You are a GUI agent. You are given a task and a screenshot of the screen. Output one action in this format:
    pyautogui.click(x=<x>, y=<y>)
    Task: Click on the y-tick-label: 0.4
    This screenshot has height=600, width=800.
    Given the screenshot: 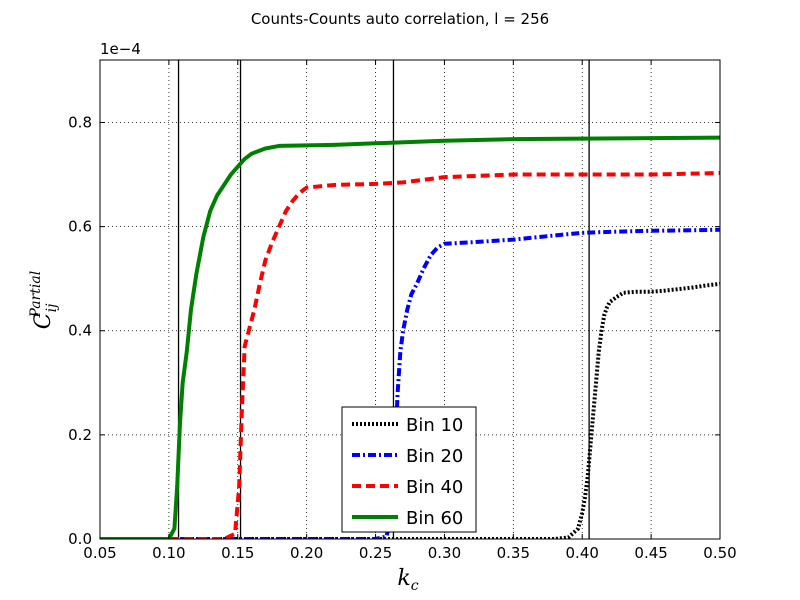 What is the action you would take?
    pyautogui.click(x=80, y=331)
    